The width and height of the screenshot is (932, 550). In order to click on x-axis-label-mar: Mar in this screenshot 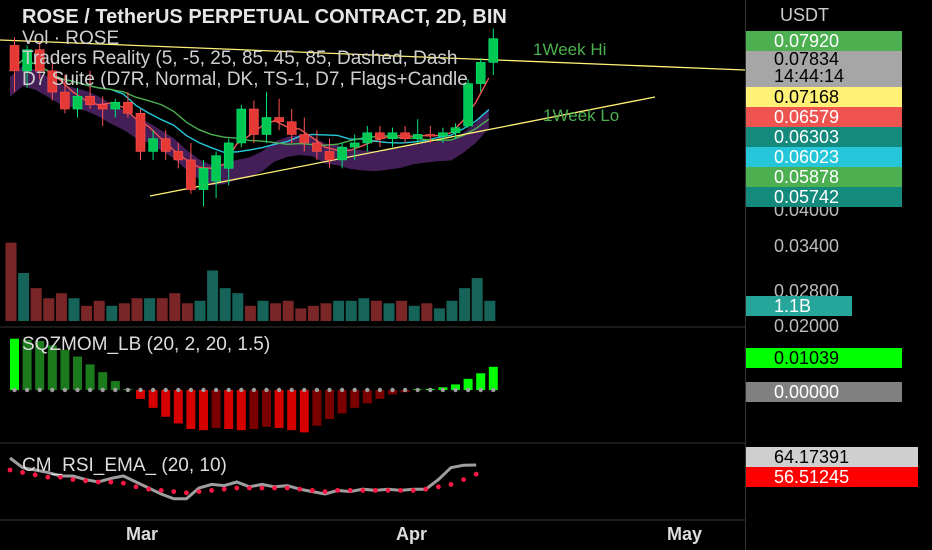, I will do `click(142, 534)`.